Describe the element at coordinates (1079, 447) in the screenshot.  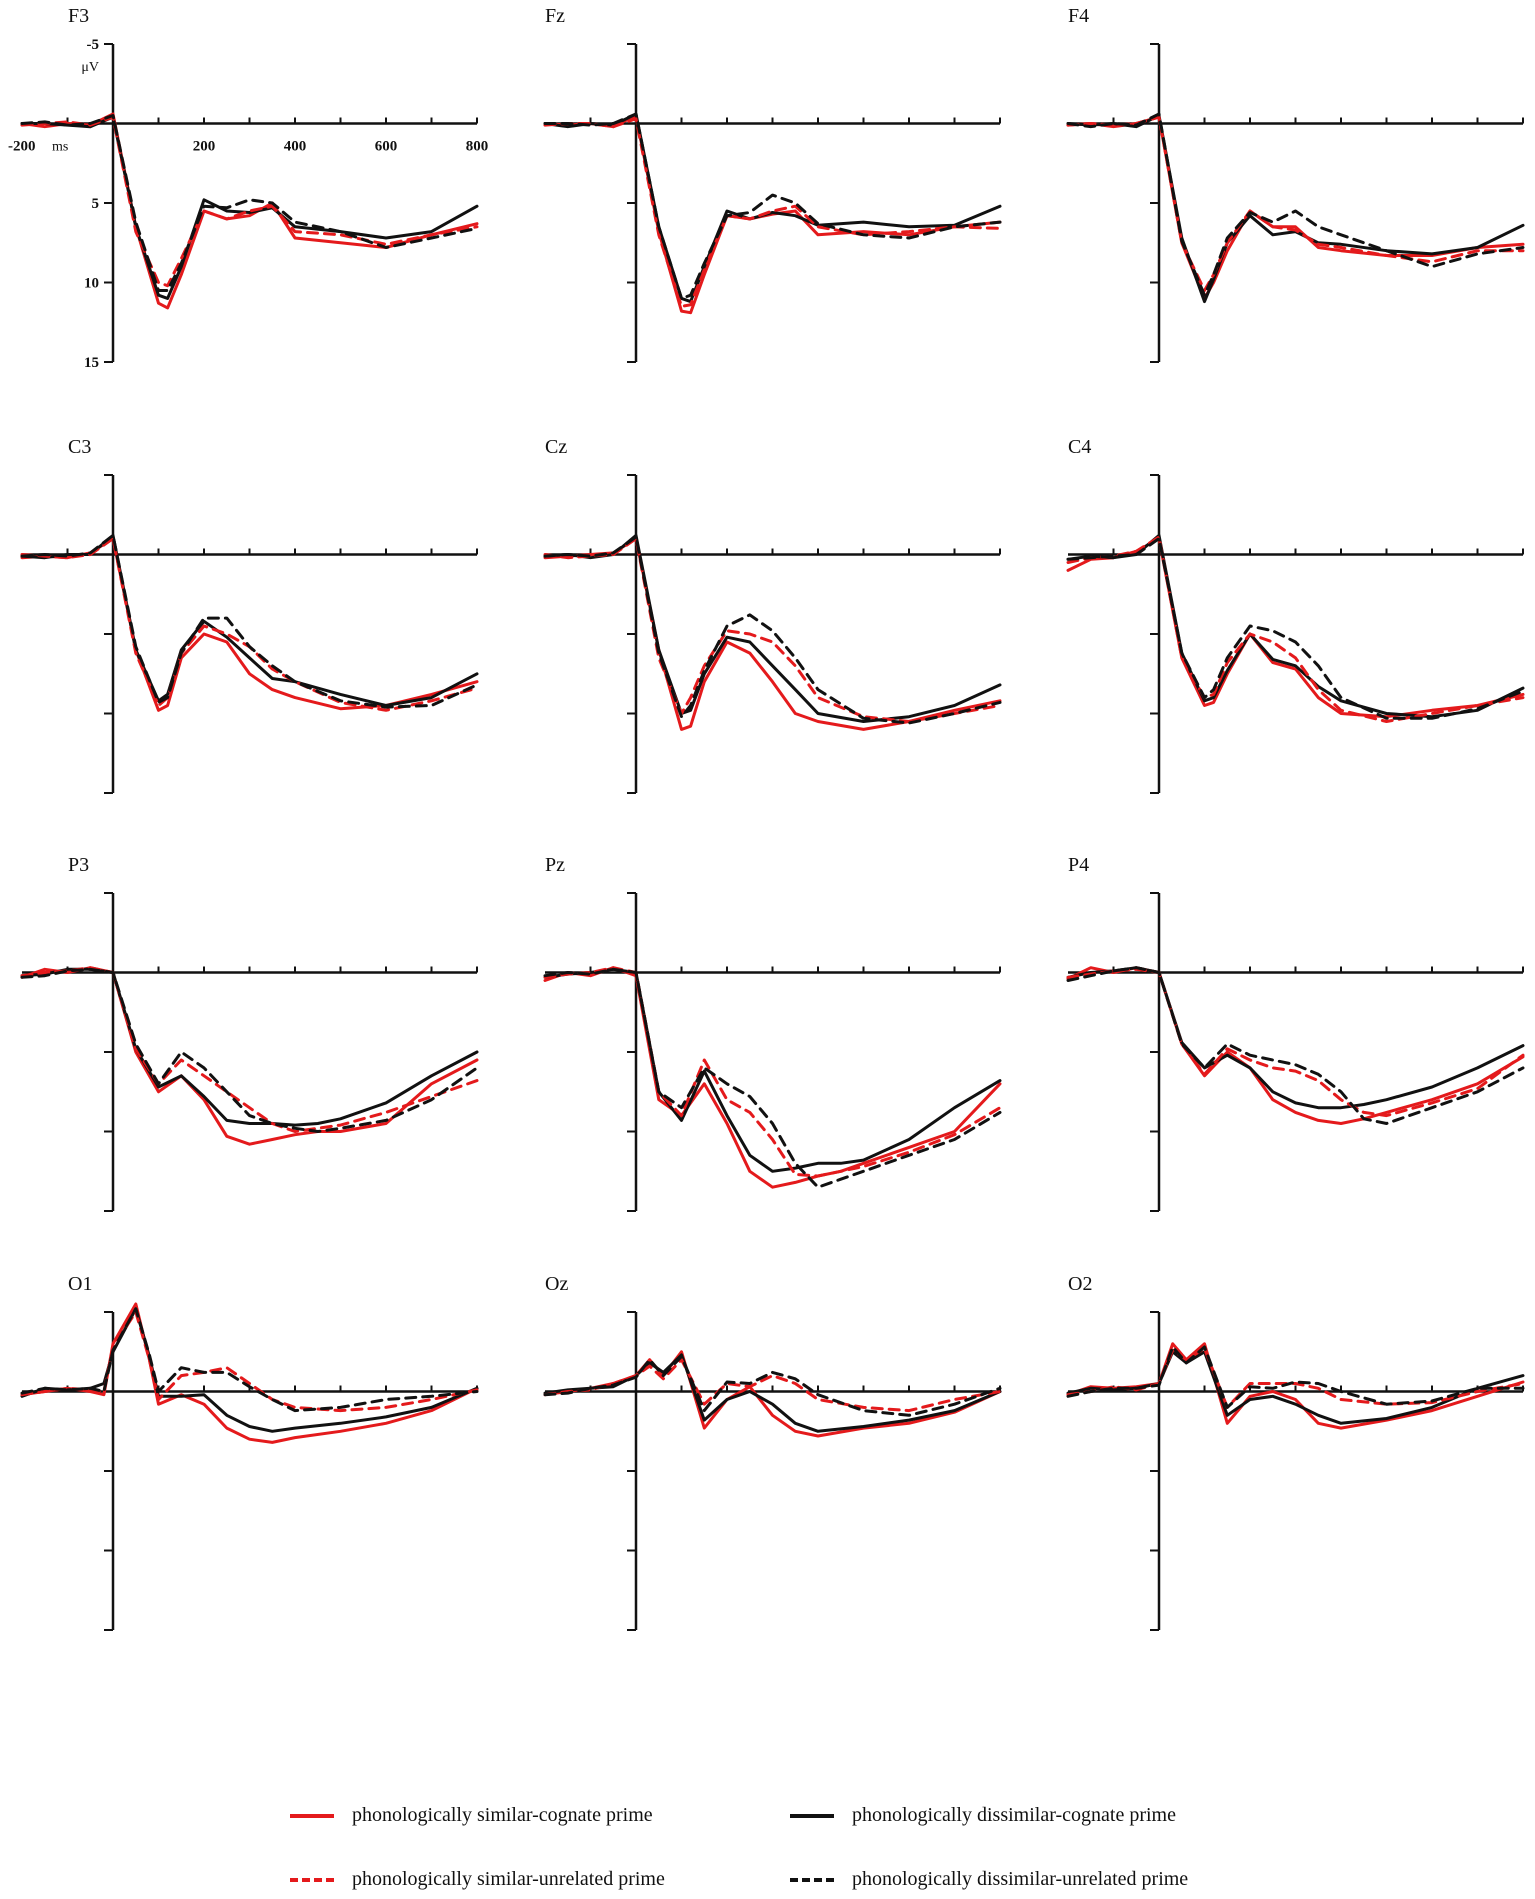
I see `channel-label: C4` at that location.